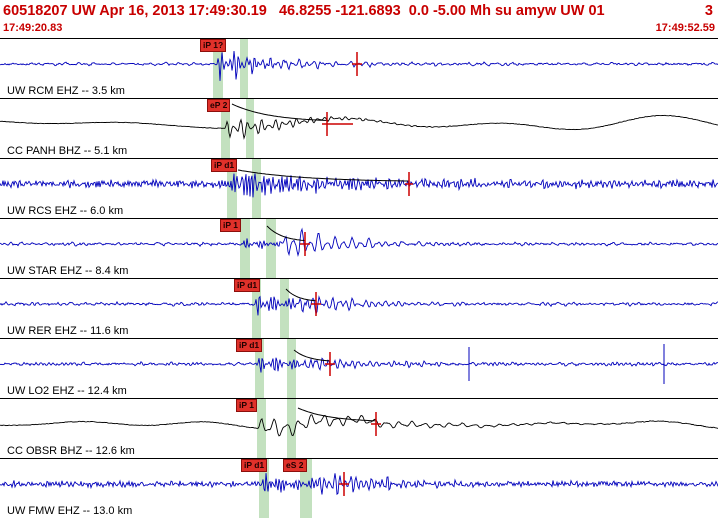 This screenshot has width=718, height=518. What do you see at coordinates (68, 271) in the screenshot?
I see `trace-label: UW STAR EHZ -- 8.4 km` at bounding box center [68, 271].